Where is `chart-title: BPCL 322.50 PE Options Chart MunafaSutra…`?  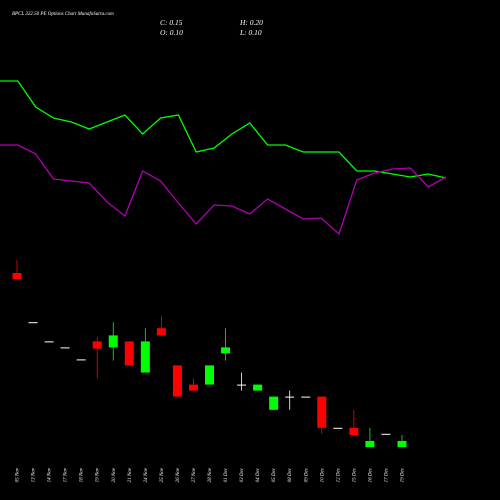 chart-title: BPCL 322.50 PE Options Chart MunafaSutra… is located at coordinates (63, 14).